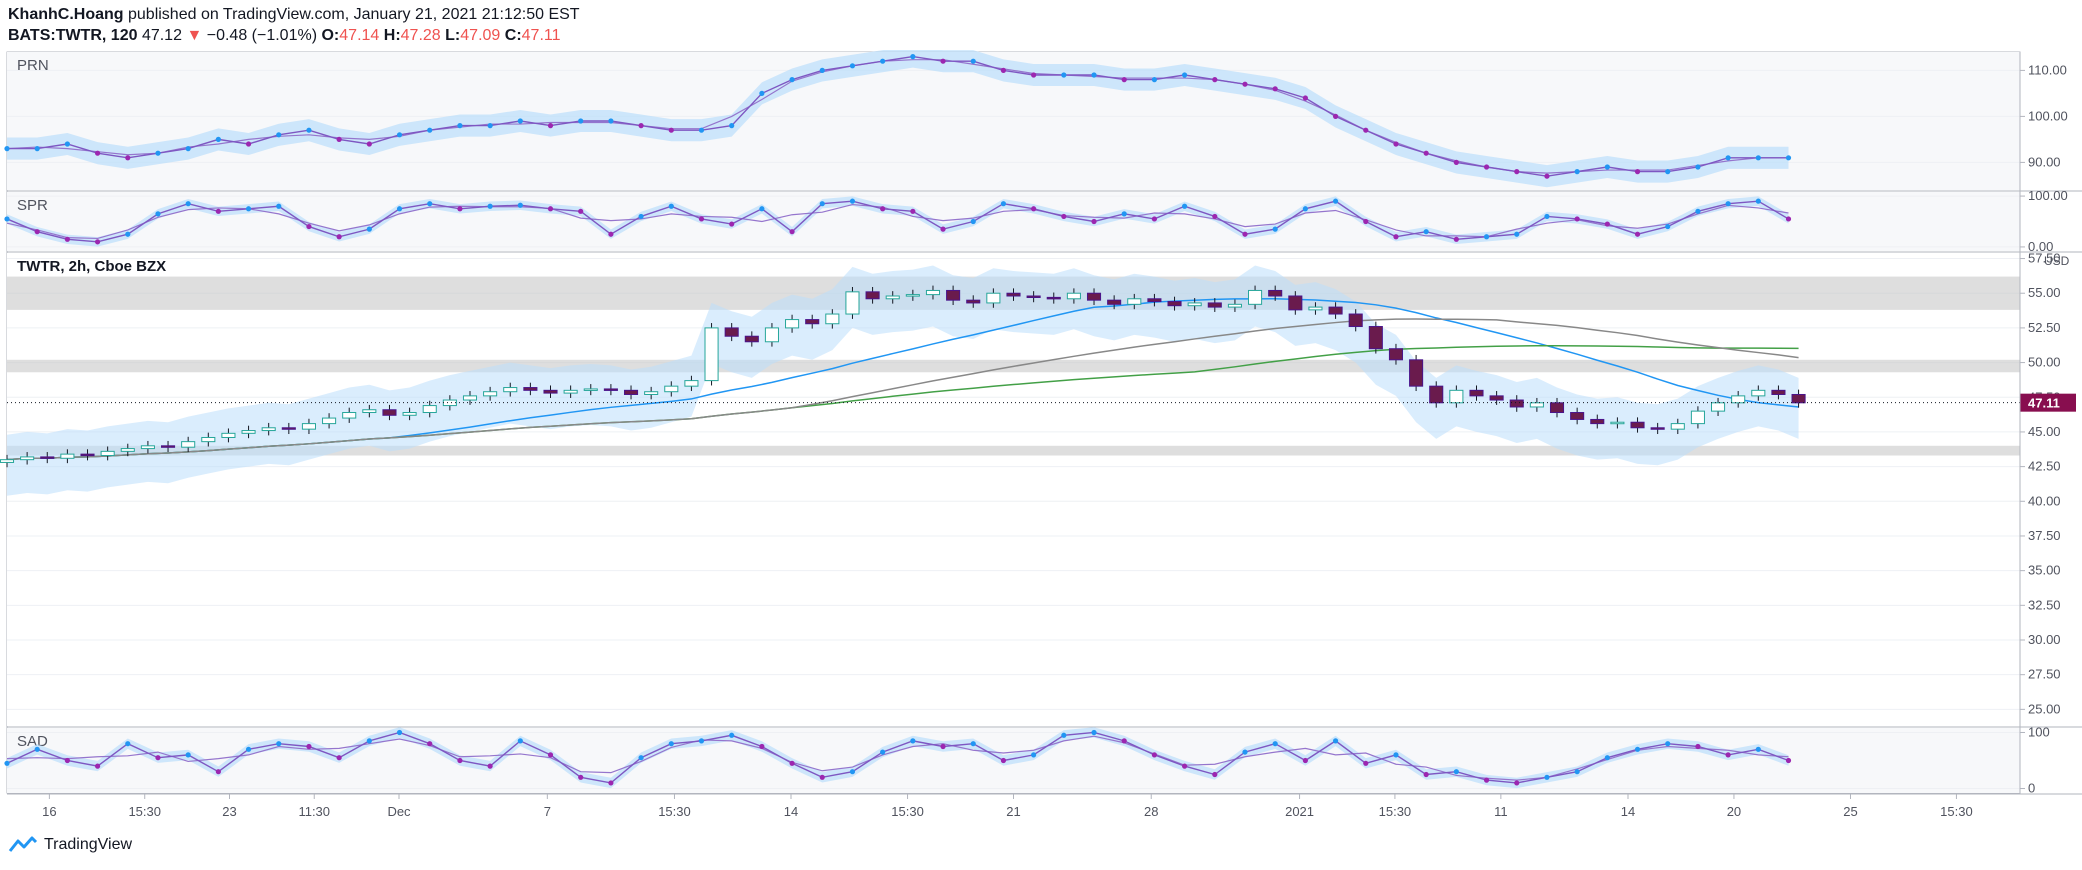 The width and height of the screenshot is (2082, 870). What do you see at coordinates (2044, 570) in the screenshot?
I see `y-tick-label: 35.00` at bounding box center [2044, 570].